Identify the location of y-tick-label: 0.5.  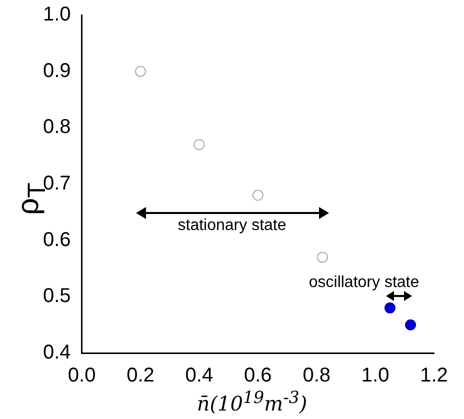
(56, 296).